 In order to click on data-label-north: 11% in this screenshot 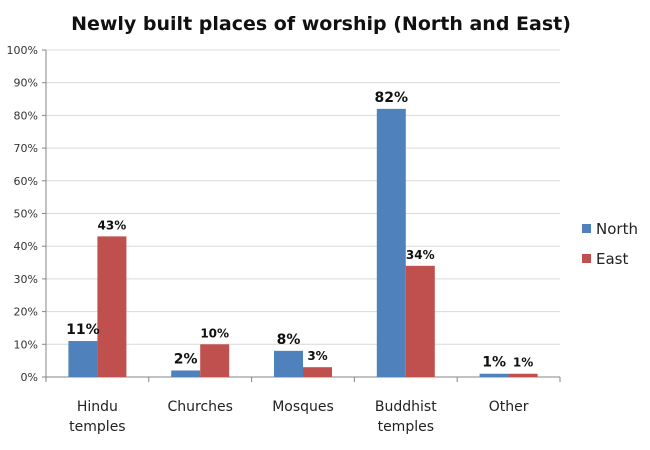, I will do `click(83, 330)`.